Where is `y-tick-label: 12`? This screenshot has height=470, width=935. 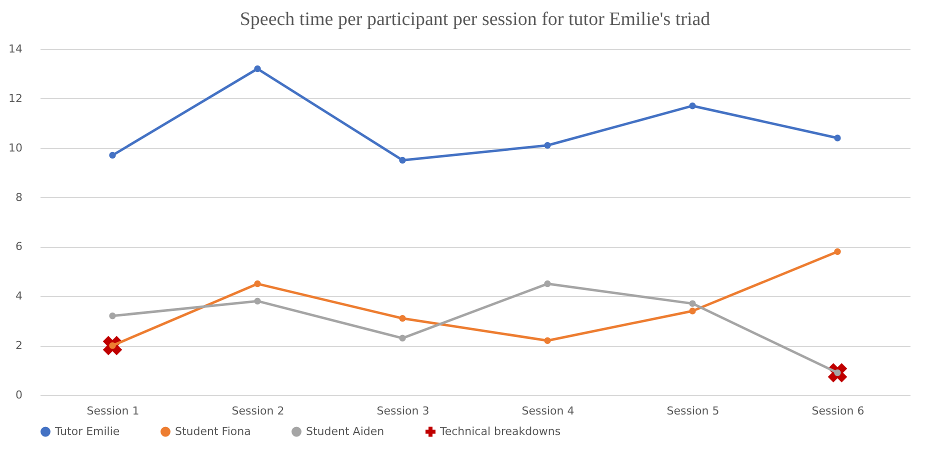
y-tick-label: 12 is located at coordinates (15, 98).